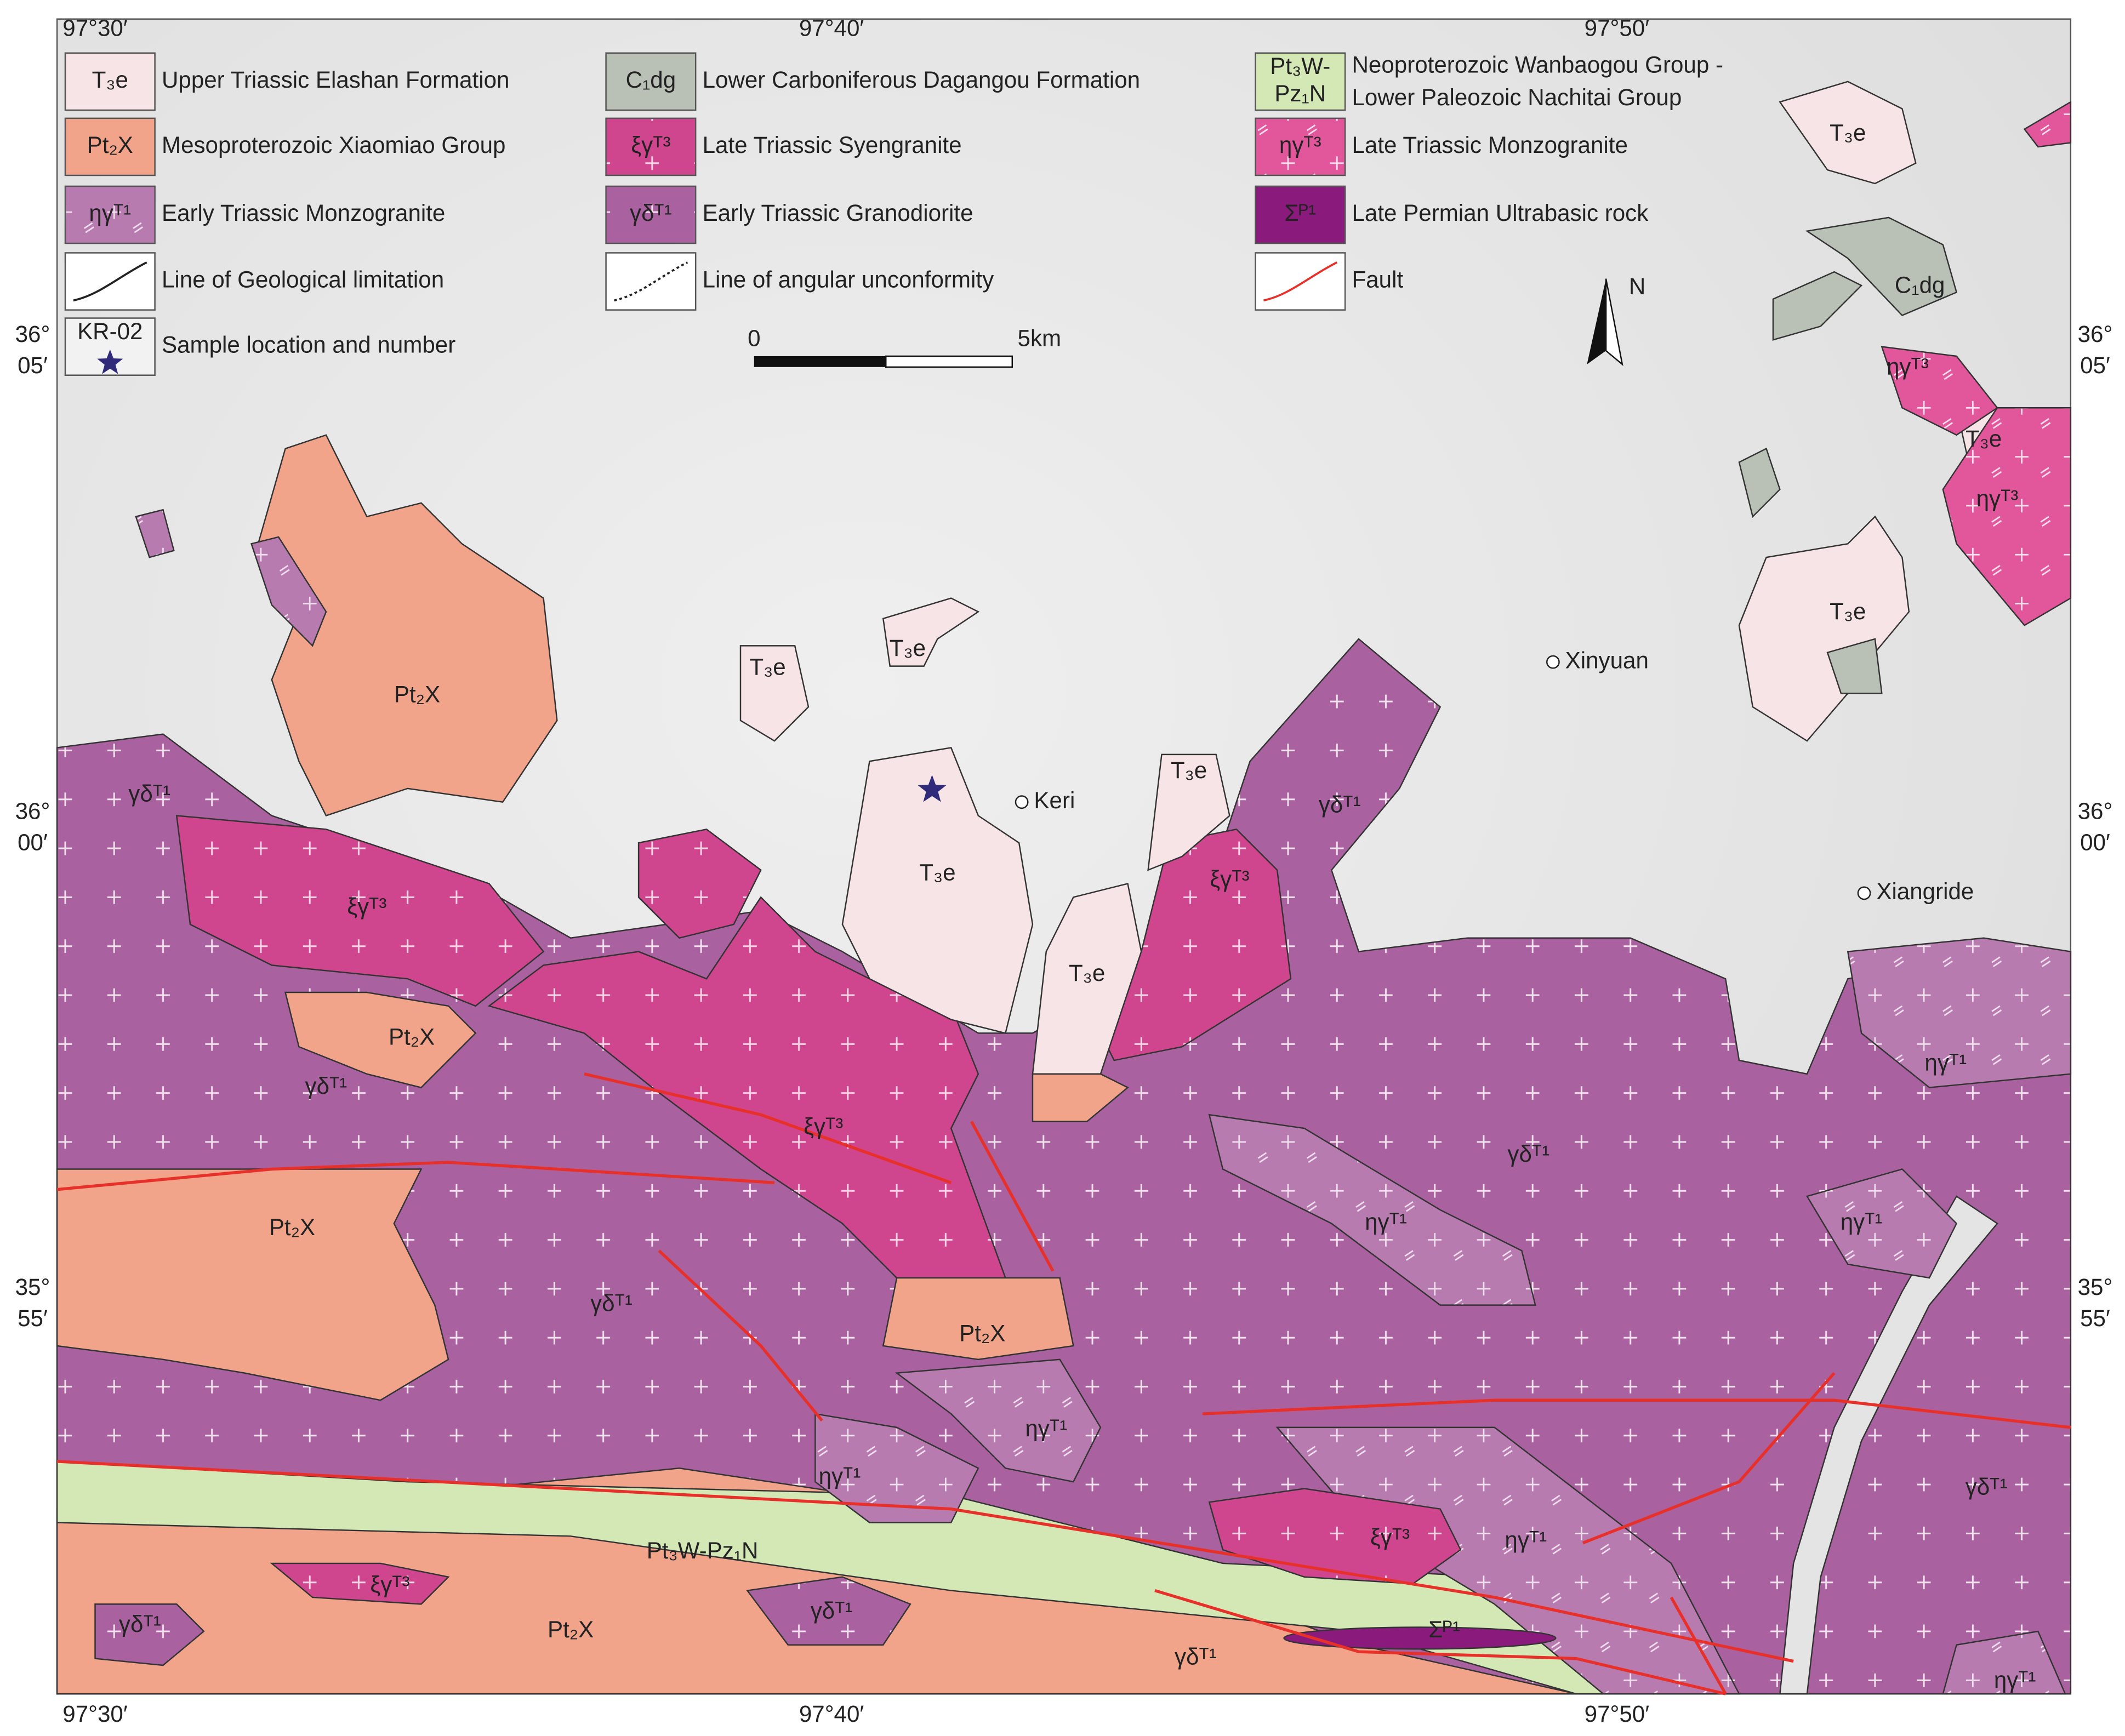 This screenshot has height=1736, width=2125. What do you see at coordinates (303, 280) in the screenshot?
I see `legend-label: Line of Geological limitation` at bounding box center [303, 280].